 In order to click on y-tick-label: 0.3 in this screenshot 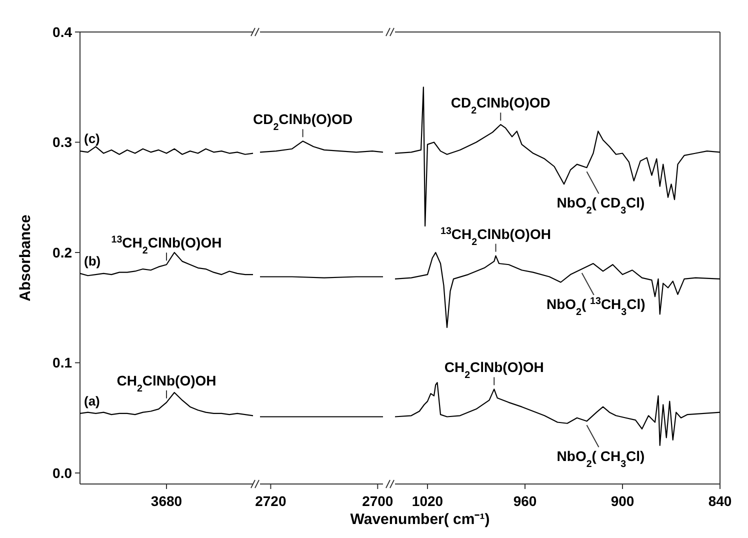, I will do `click(62, 142)`.